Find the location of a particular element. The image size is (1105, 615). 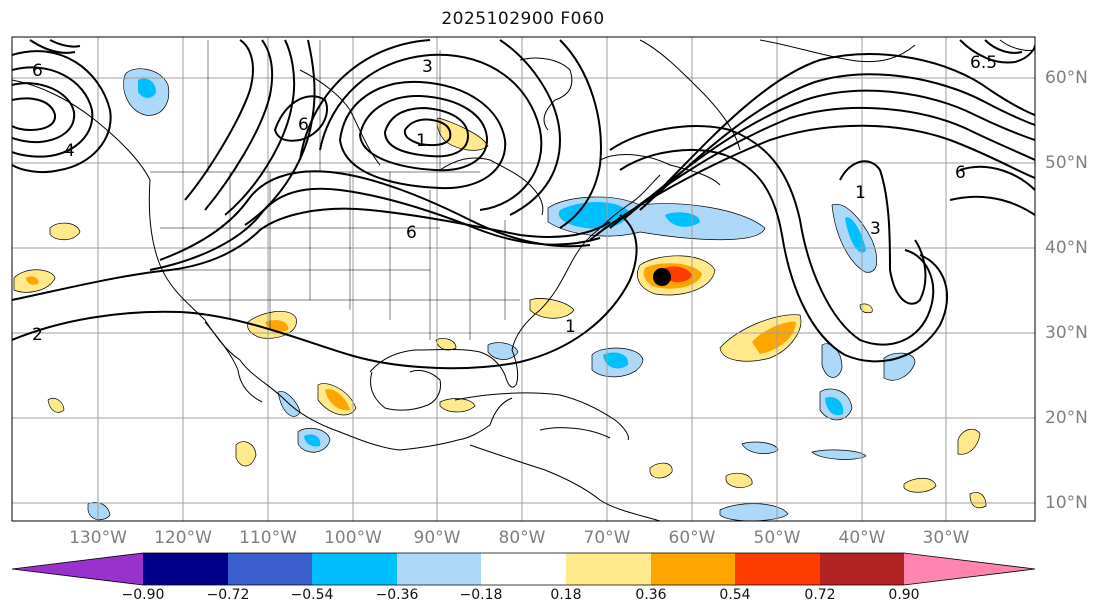

colorbar-tick-label: −0.90 is located at coordinates (143, 595).